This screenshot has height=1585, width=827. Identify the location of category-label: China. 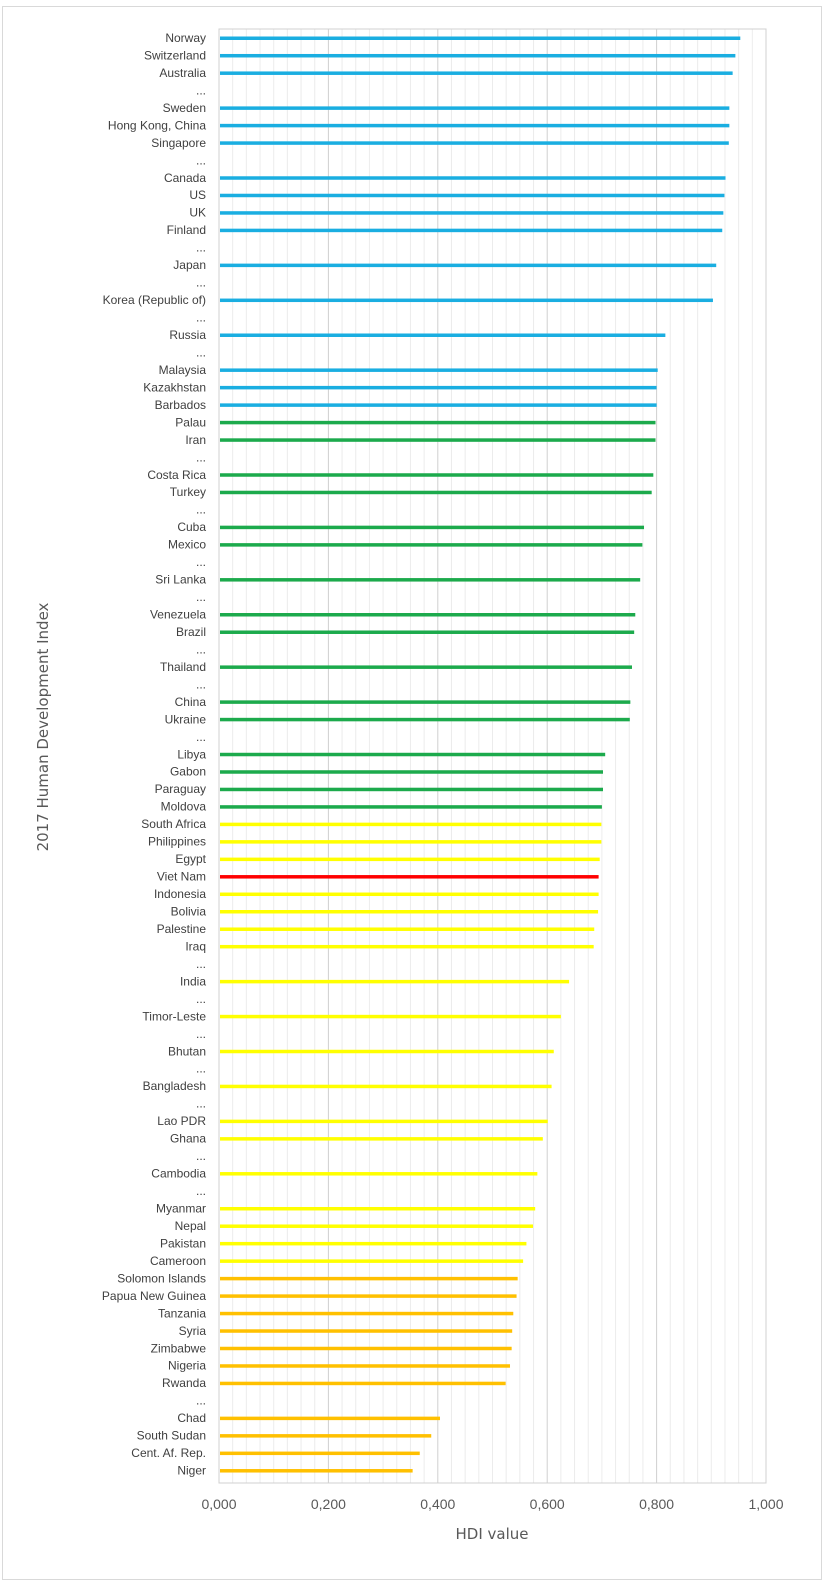
(191, 702).